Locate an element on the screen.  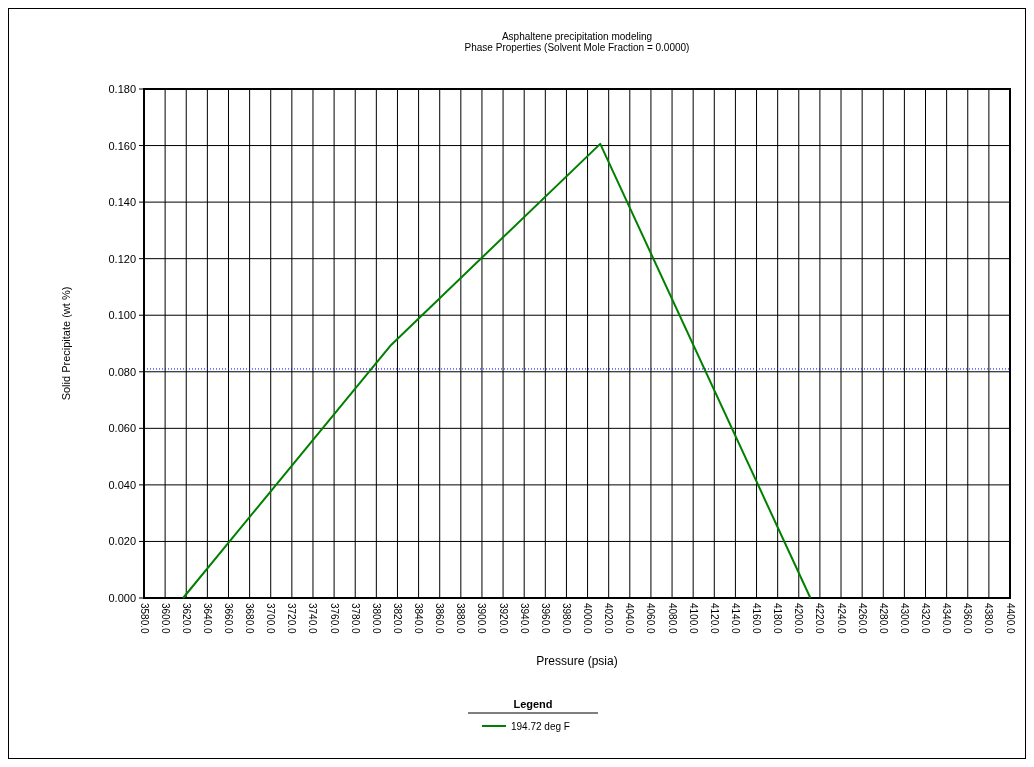
y-tick-label: 0.140 is located at coordinates (122, 202).